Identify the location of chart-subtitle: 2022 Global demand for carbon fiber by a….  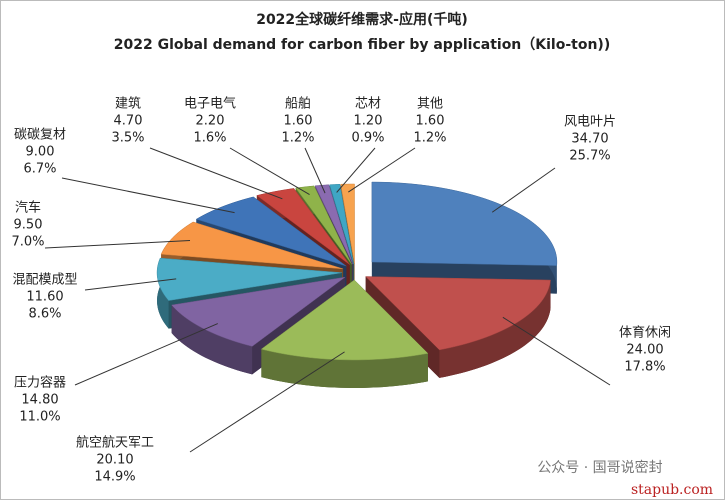
(362, 45).